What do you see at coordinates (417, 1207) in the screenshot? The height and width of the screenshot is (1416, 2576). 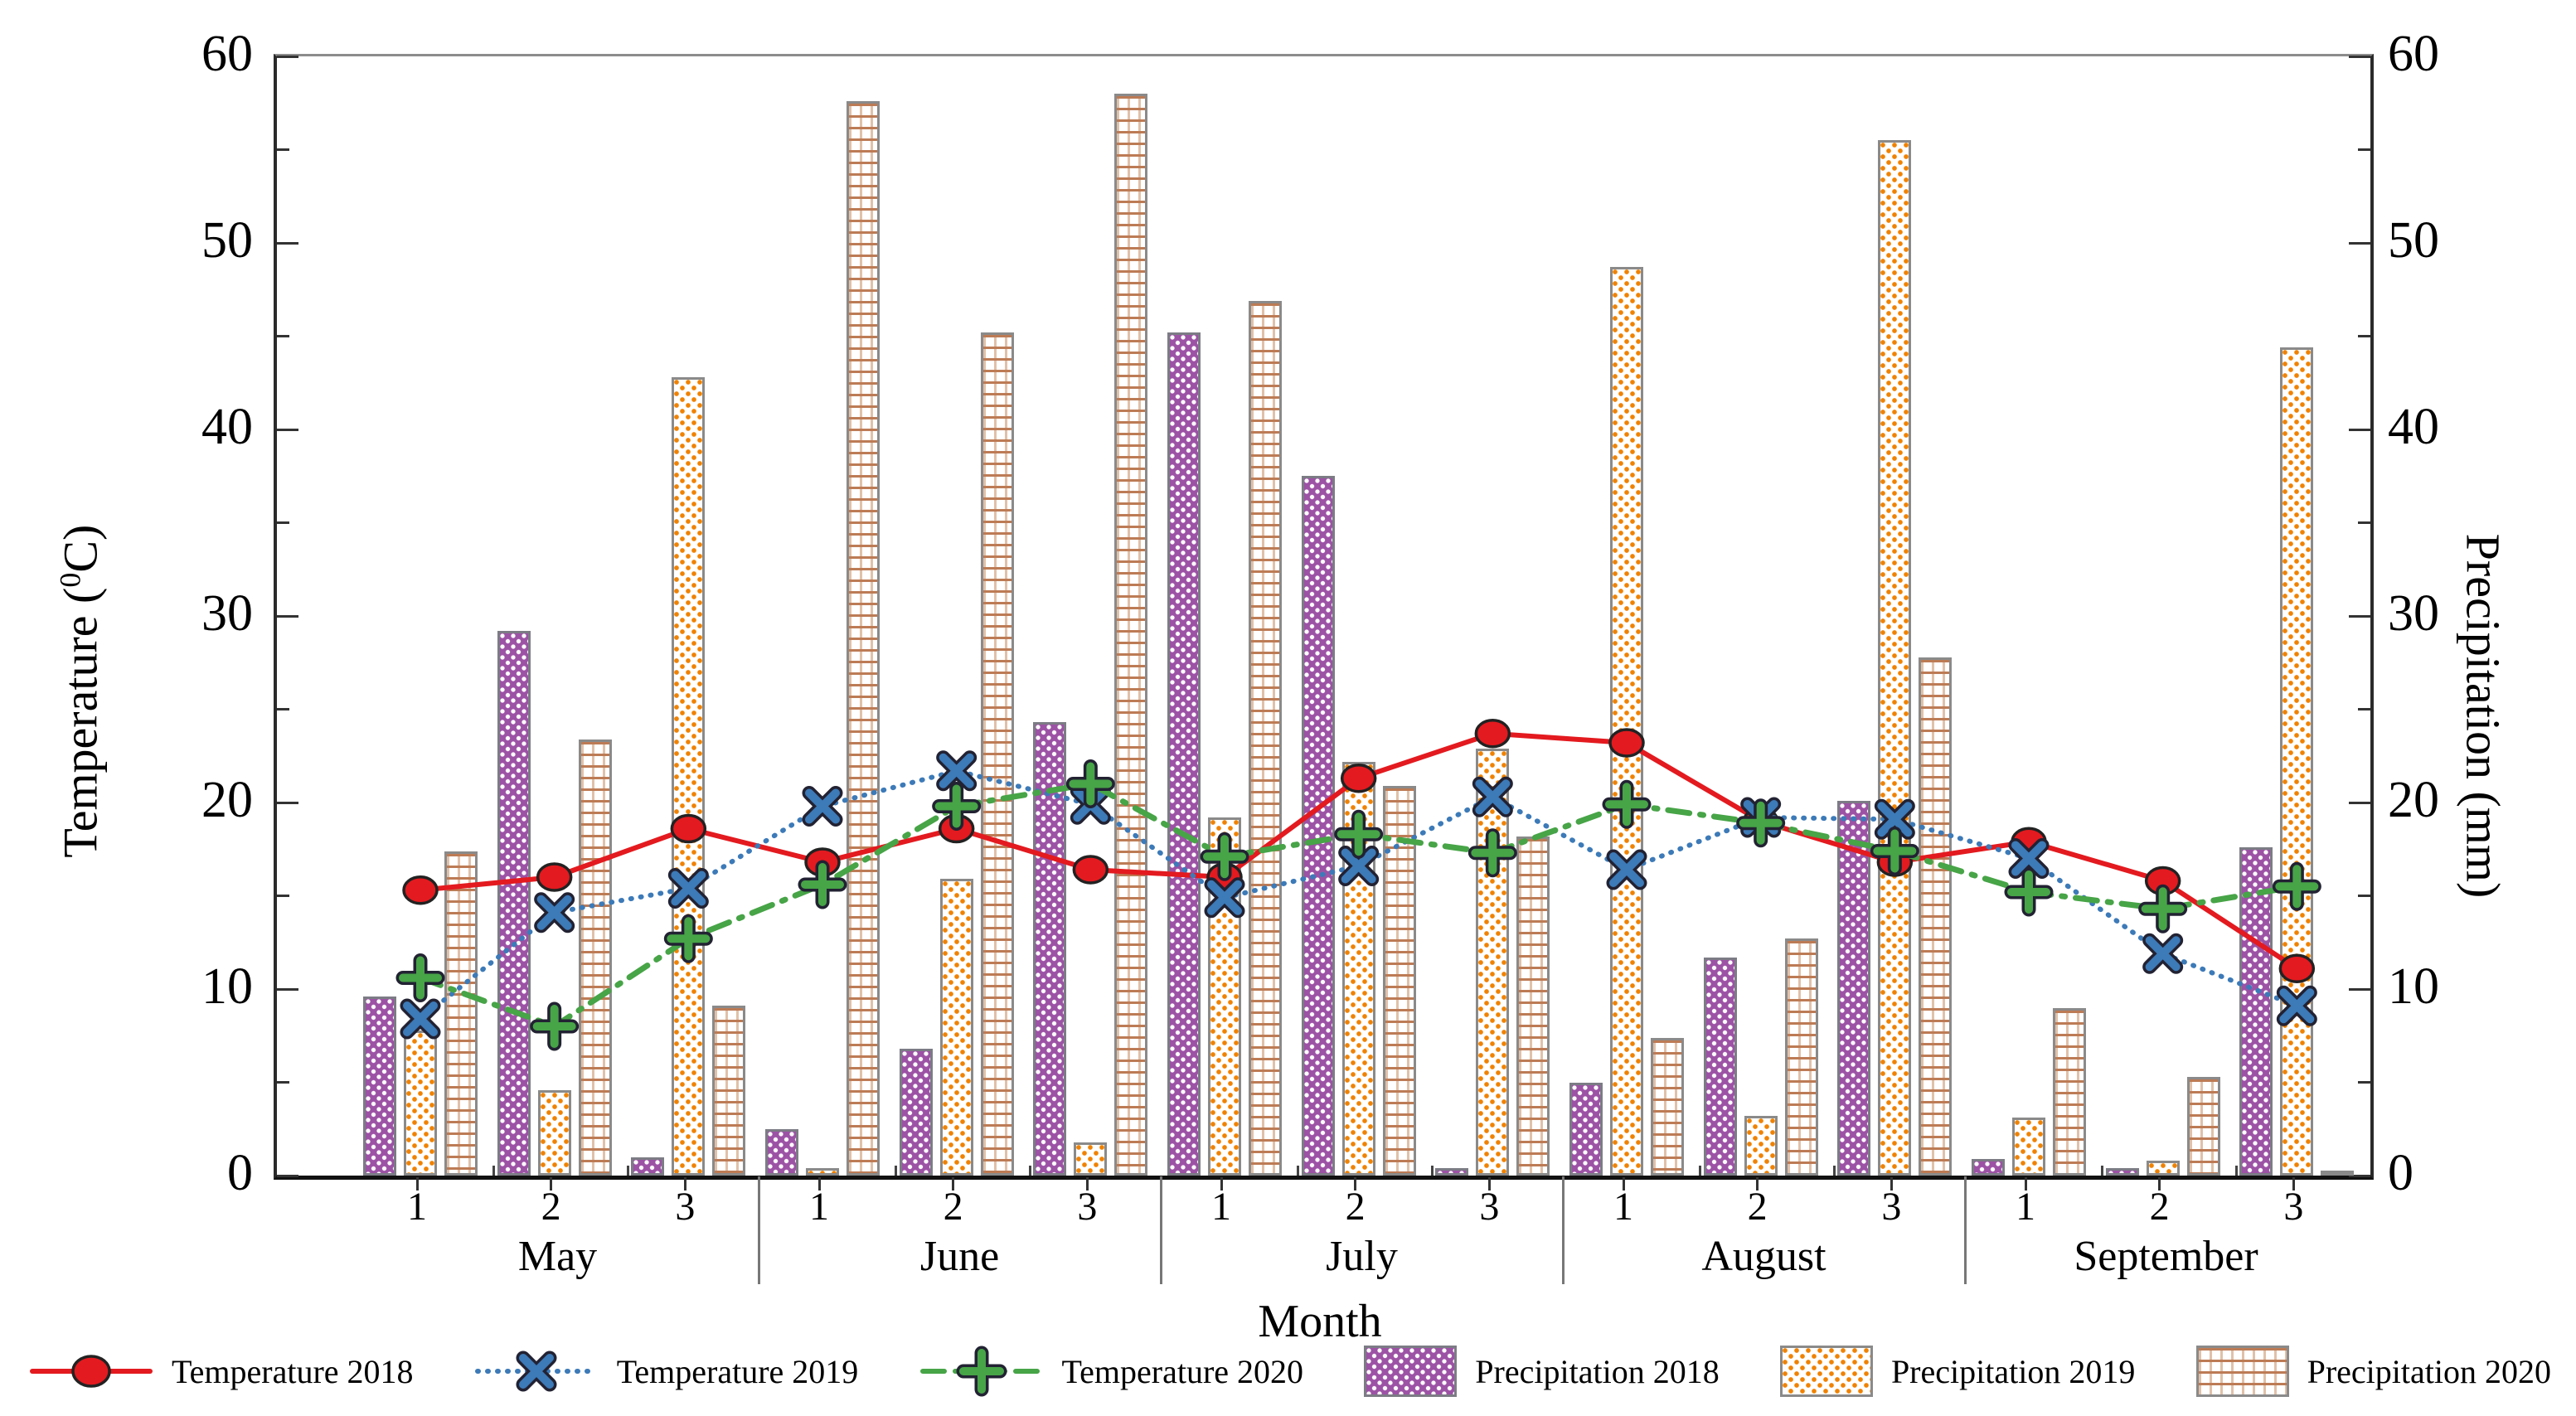 I see `x-period-label: 1` at bounding box center [417, 1207].